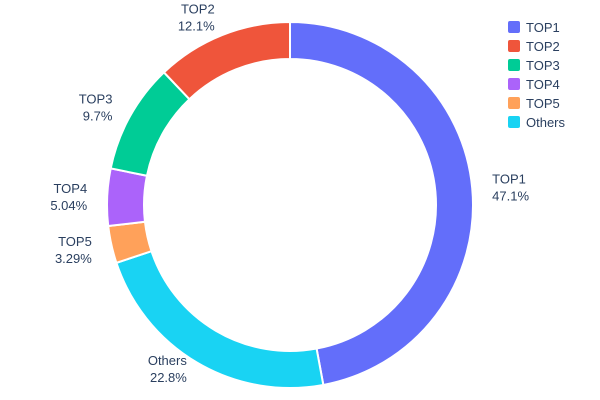  I want to click on legend-item-top4: TOP4, so click(536, 84).